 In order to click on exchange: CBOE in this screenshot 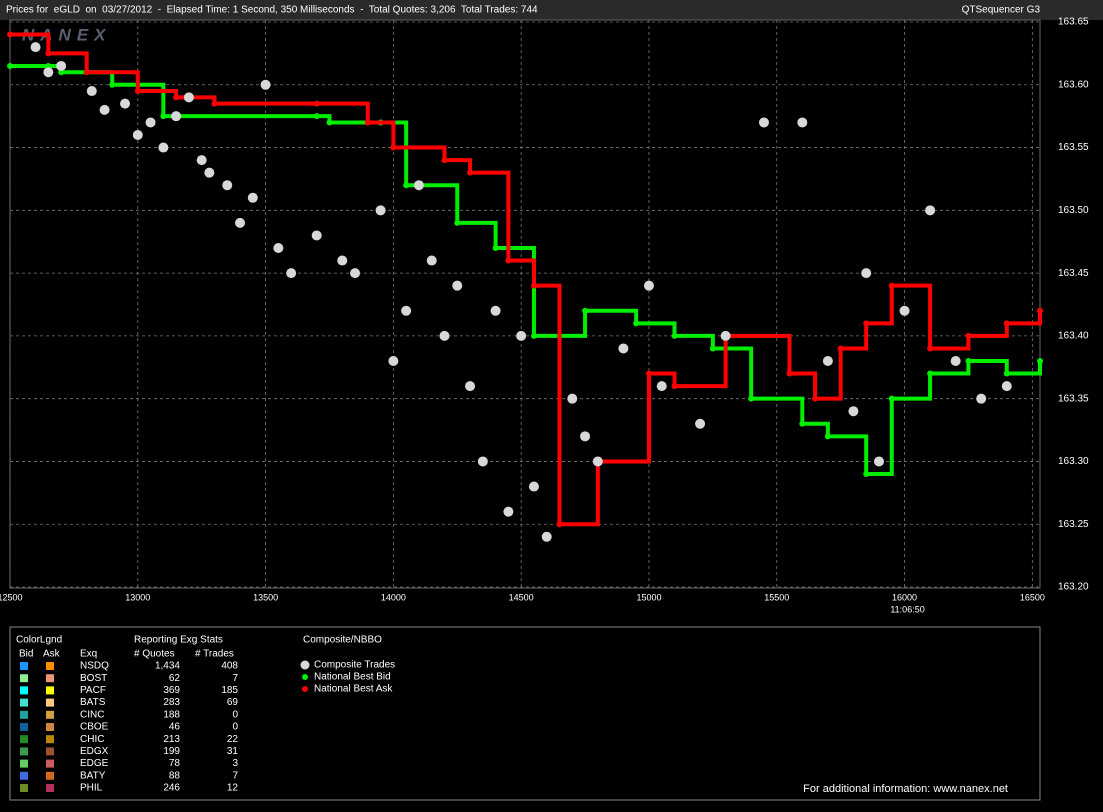, I will do `click(94, 727)`.